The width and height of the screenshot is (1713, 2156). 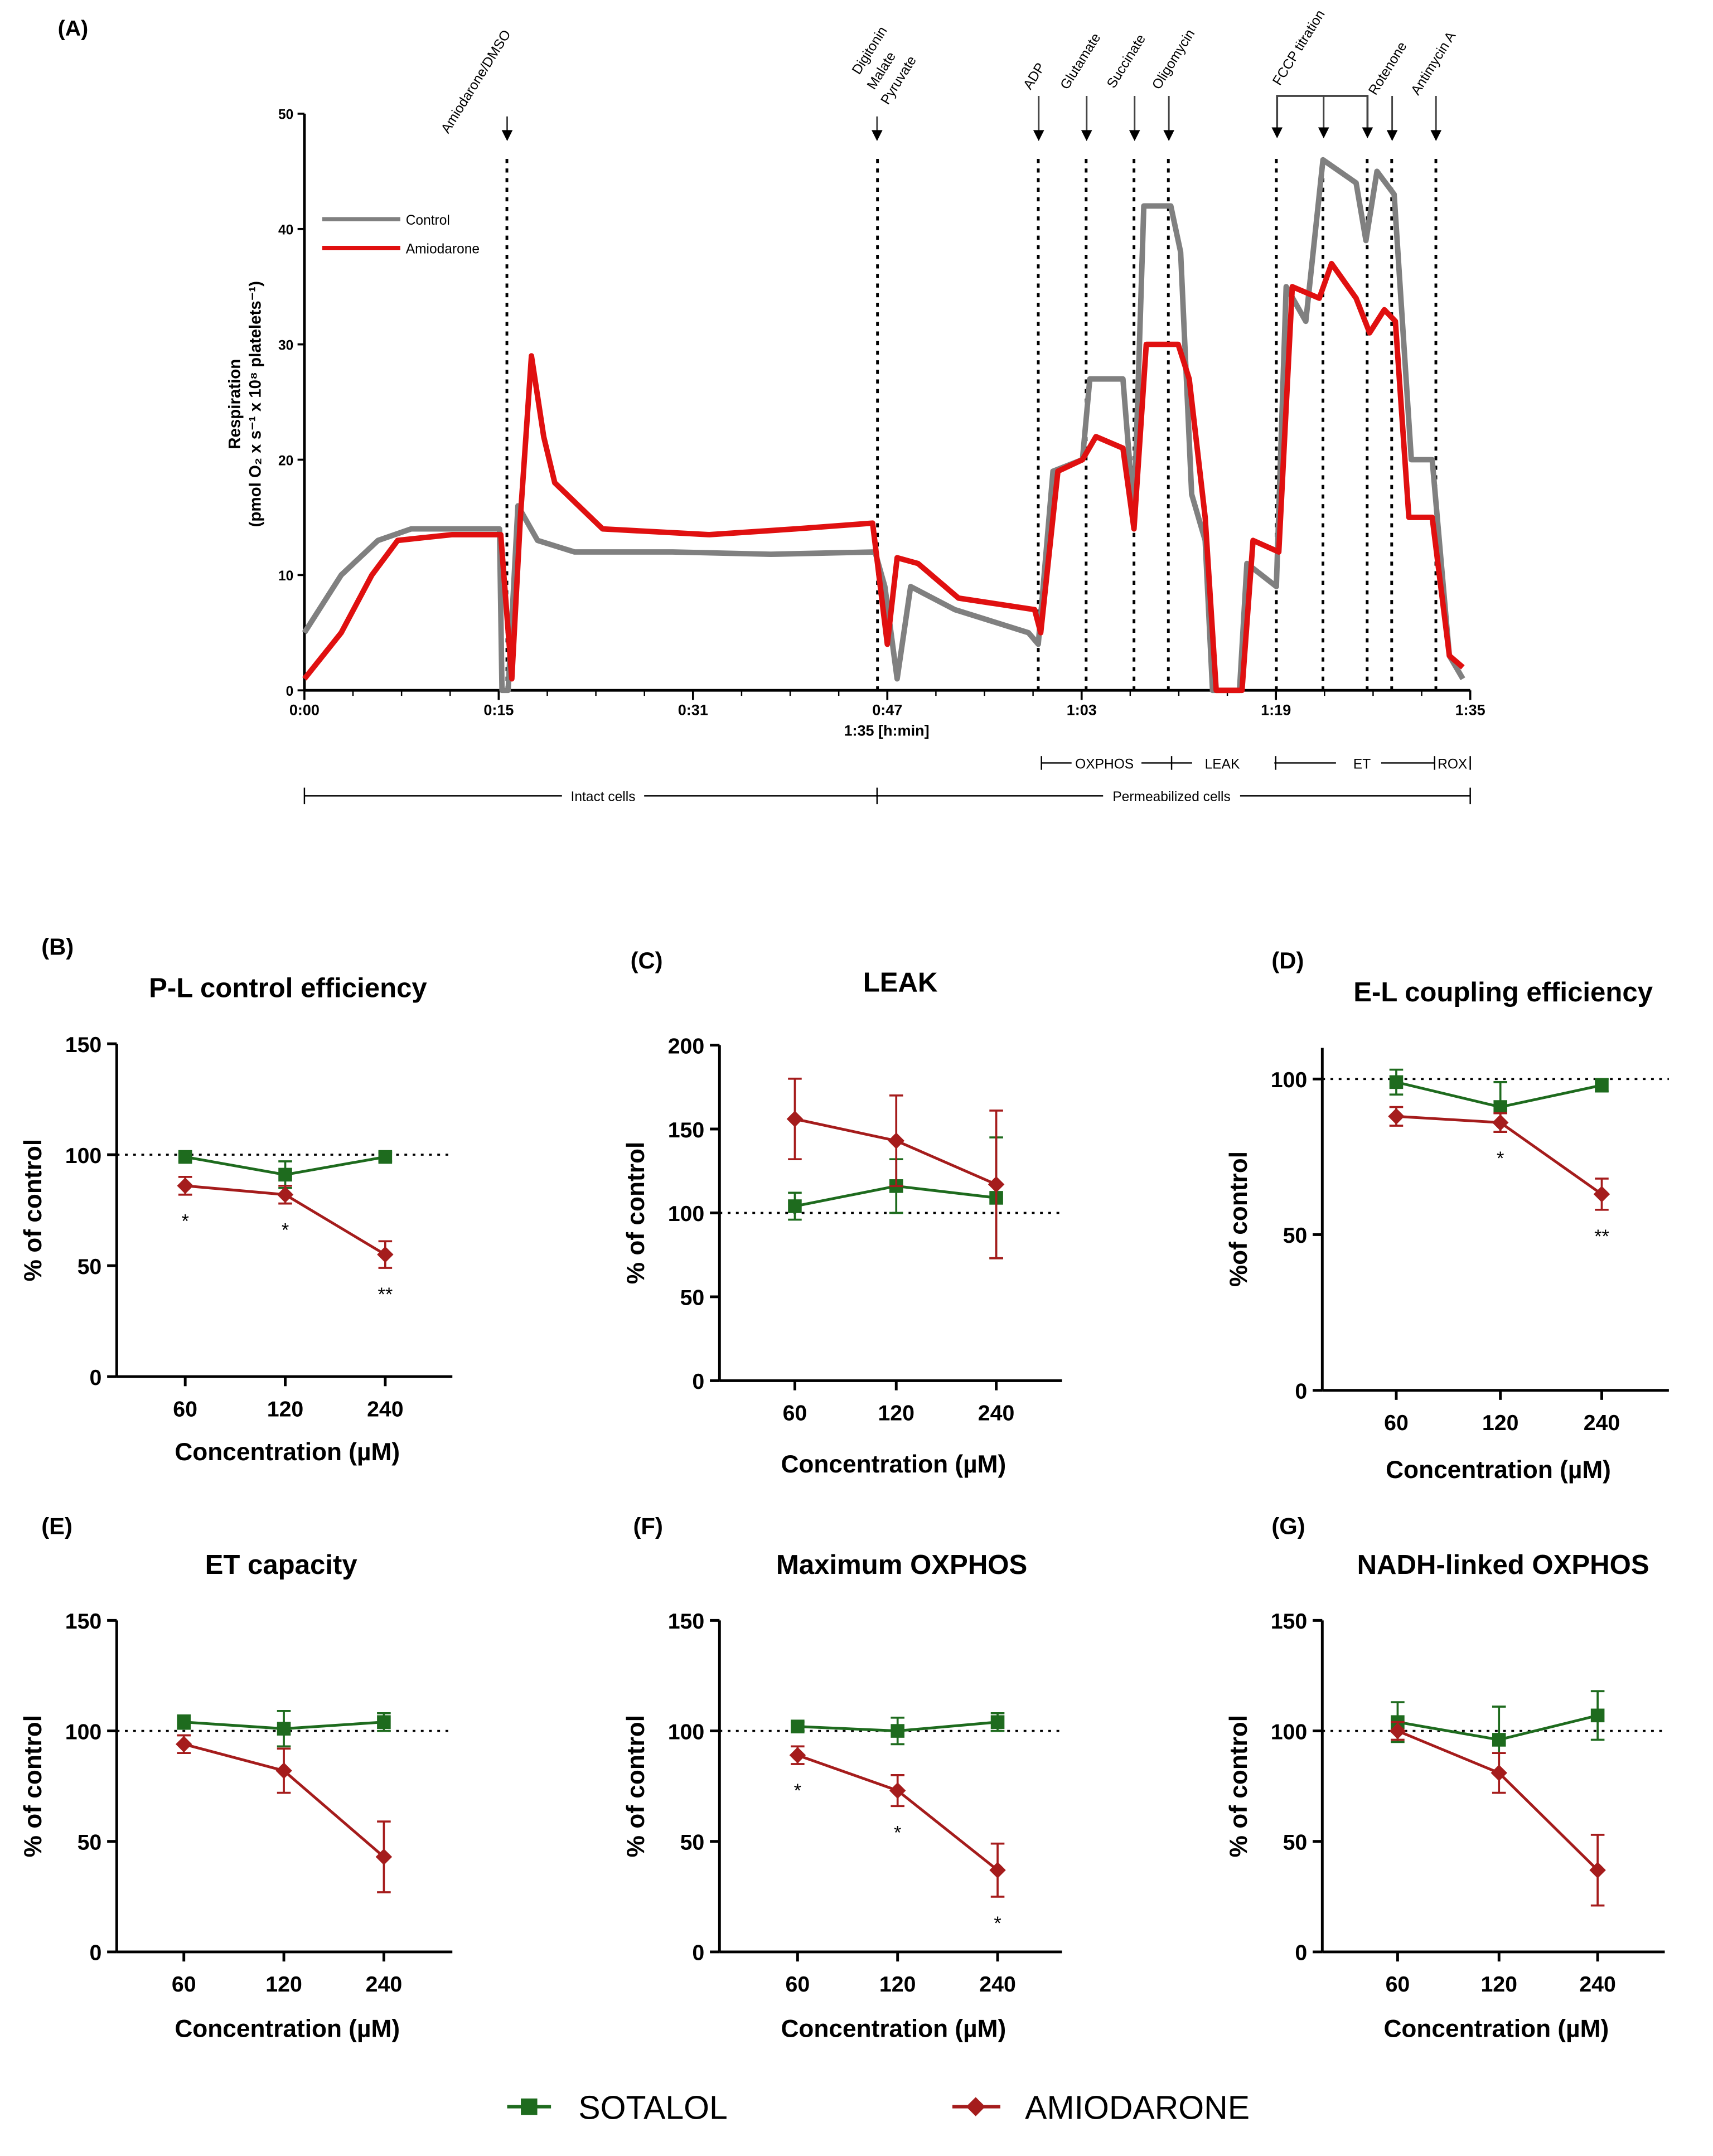 I want to click on x-tick-label: 1:35, so click(x=1470, y=709).